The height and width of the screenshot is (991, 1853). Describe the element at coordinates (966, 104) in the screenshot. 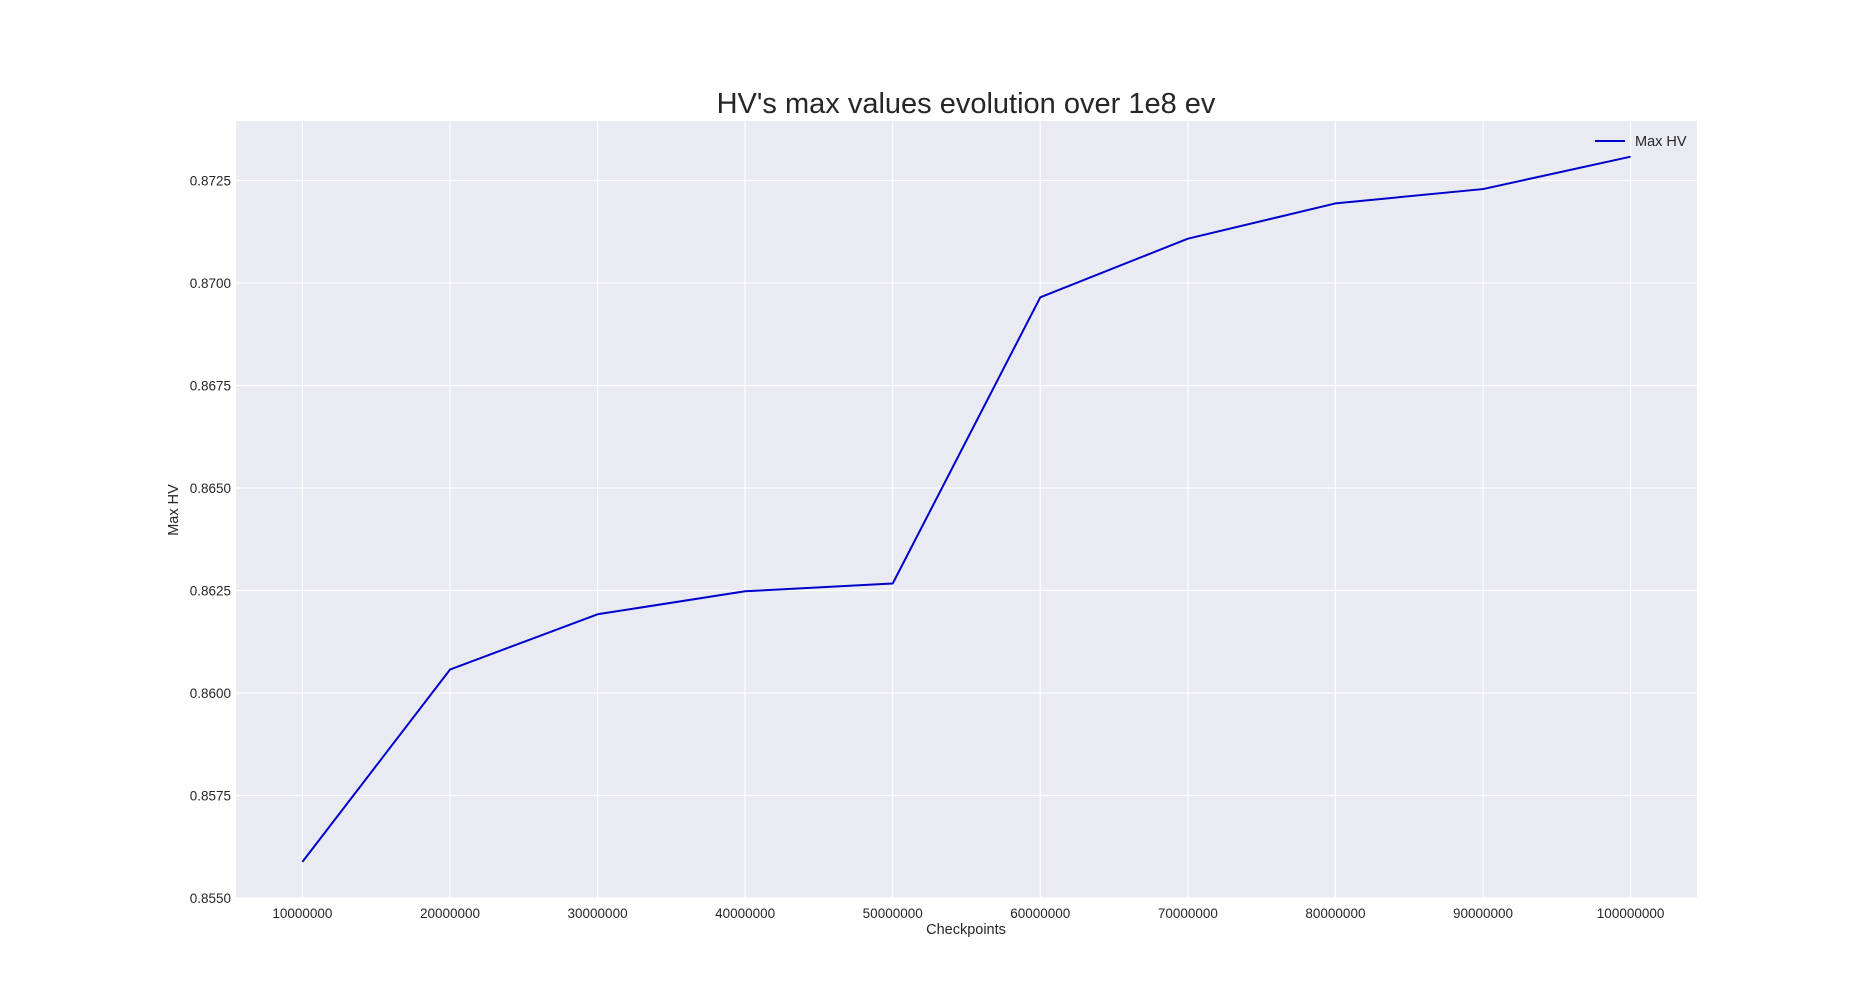

I see `chart-title: HV's max values evolution over 1e8 ev` at that location.